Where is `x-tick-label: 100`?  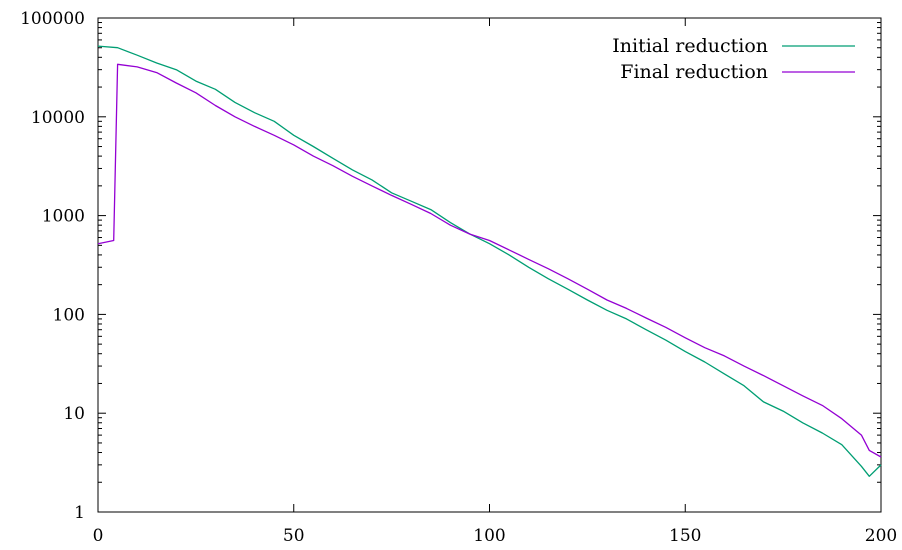
x-tick-label: 100 is located at coordinates (489, 536).